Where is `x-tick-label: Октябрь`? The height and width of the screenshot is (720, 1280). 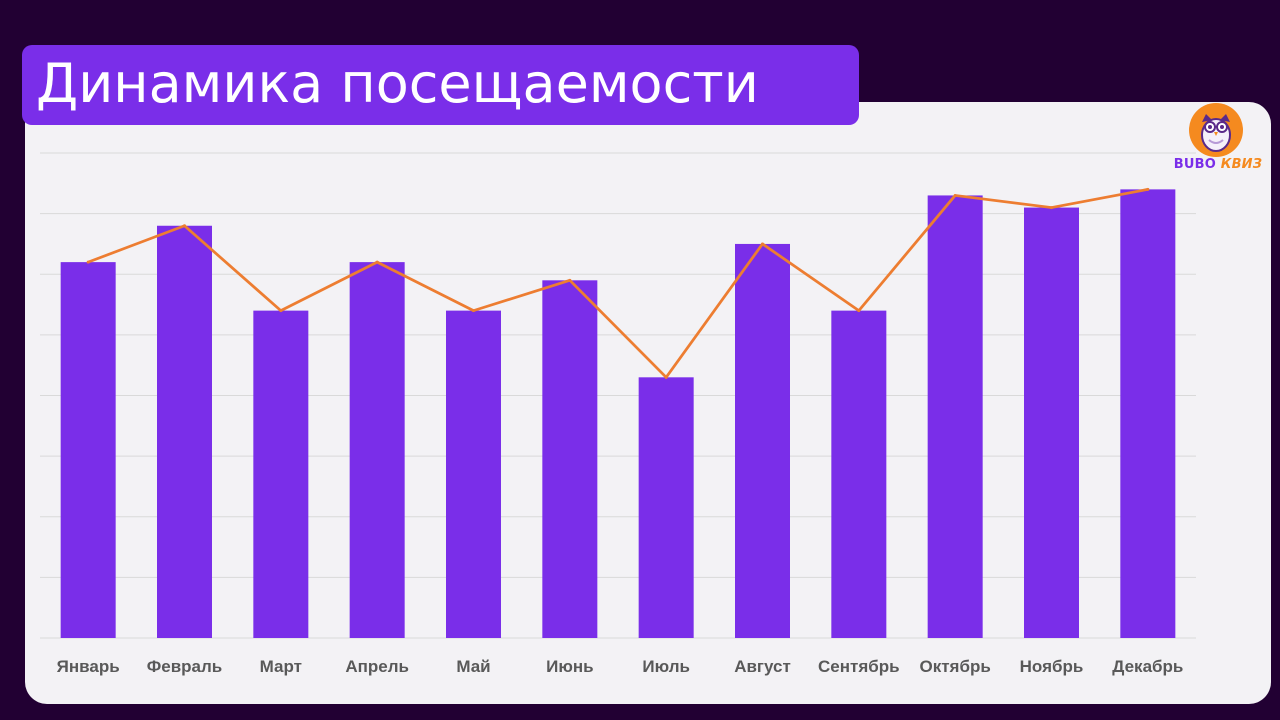
x-tick-label: Октябрь is located at coordinates (955, 666).